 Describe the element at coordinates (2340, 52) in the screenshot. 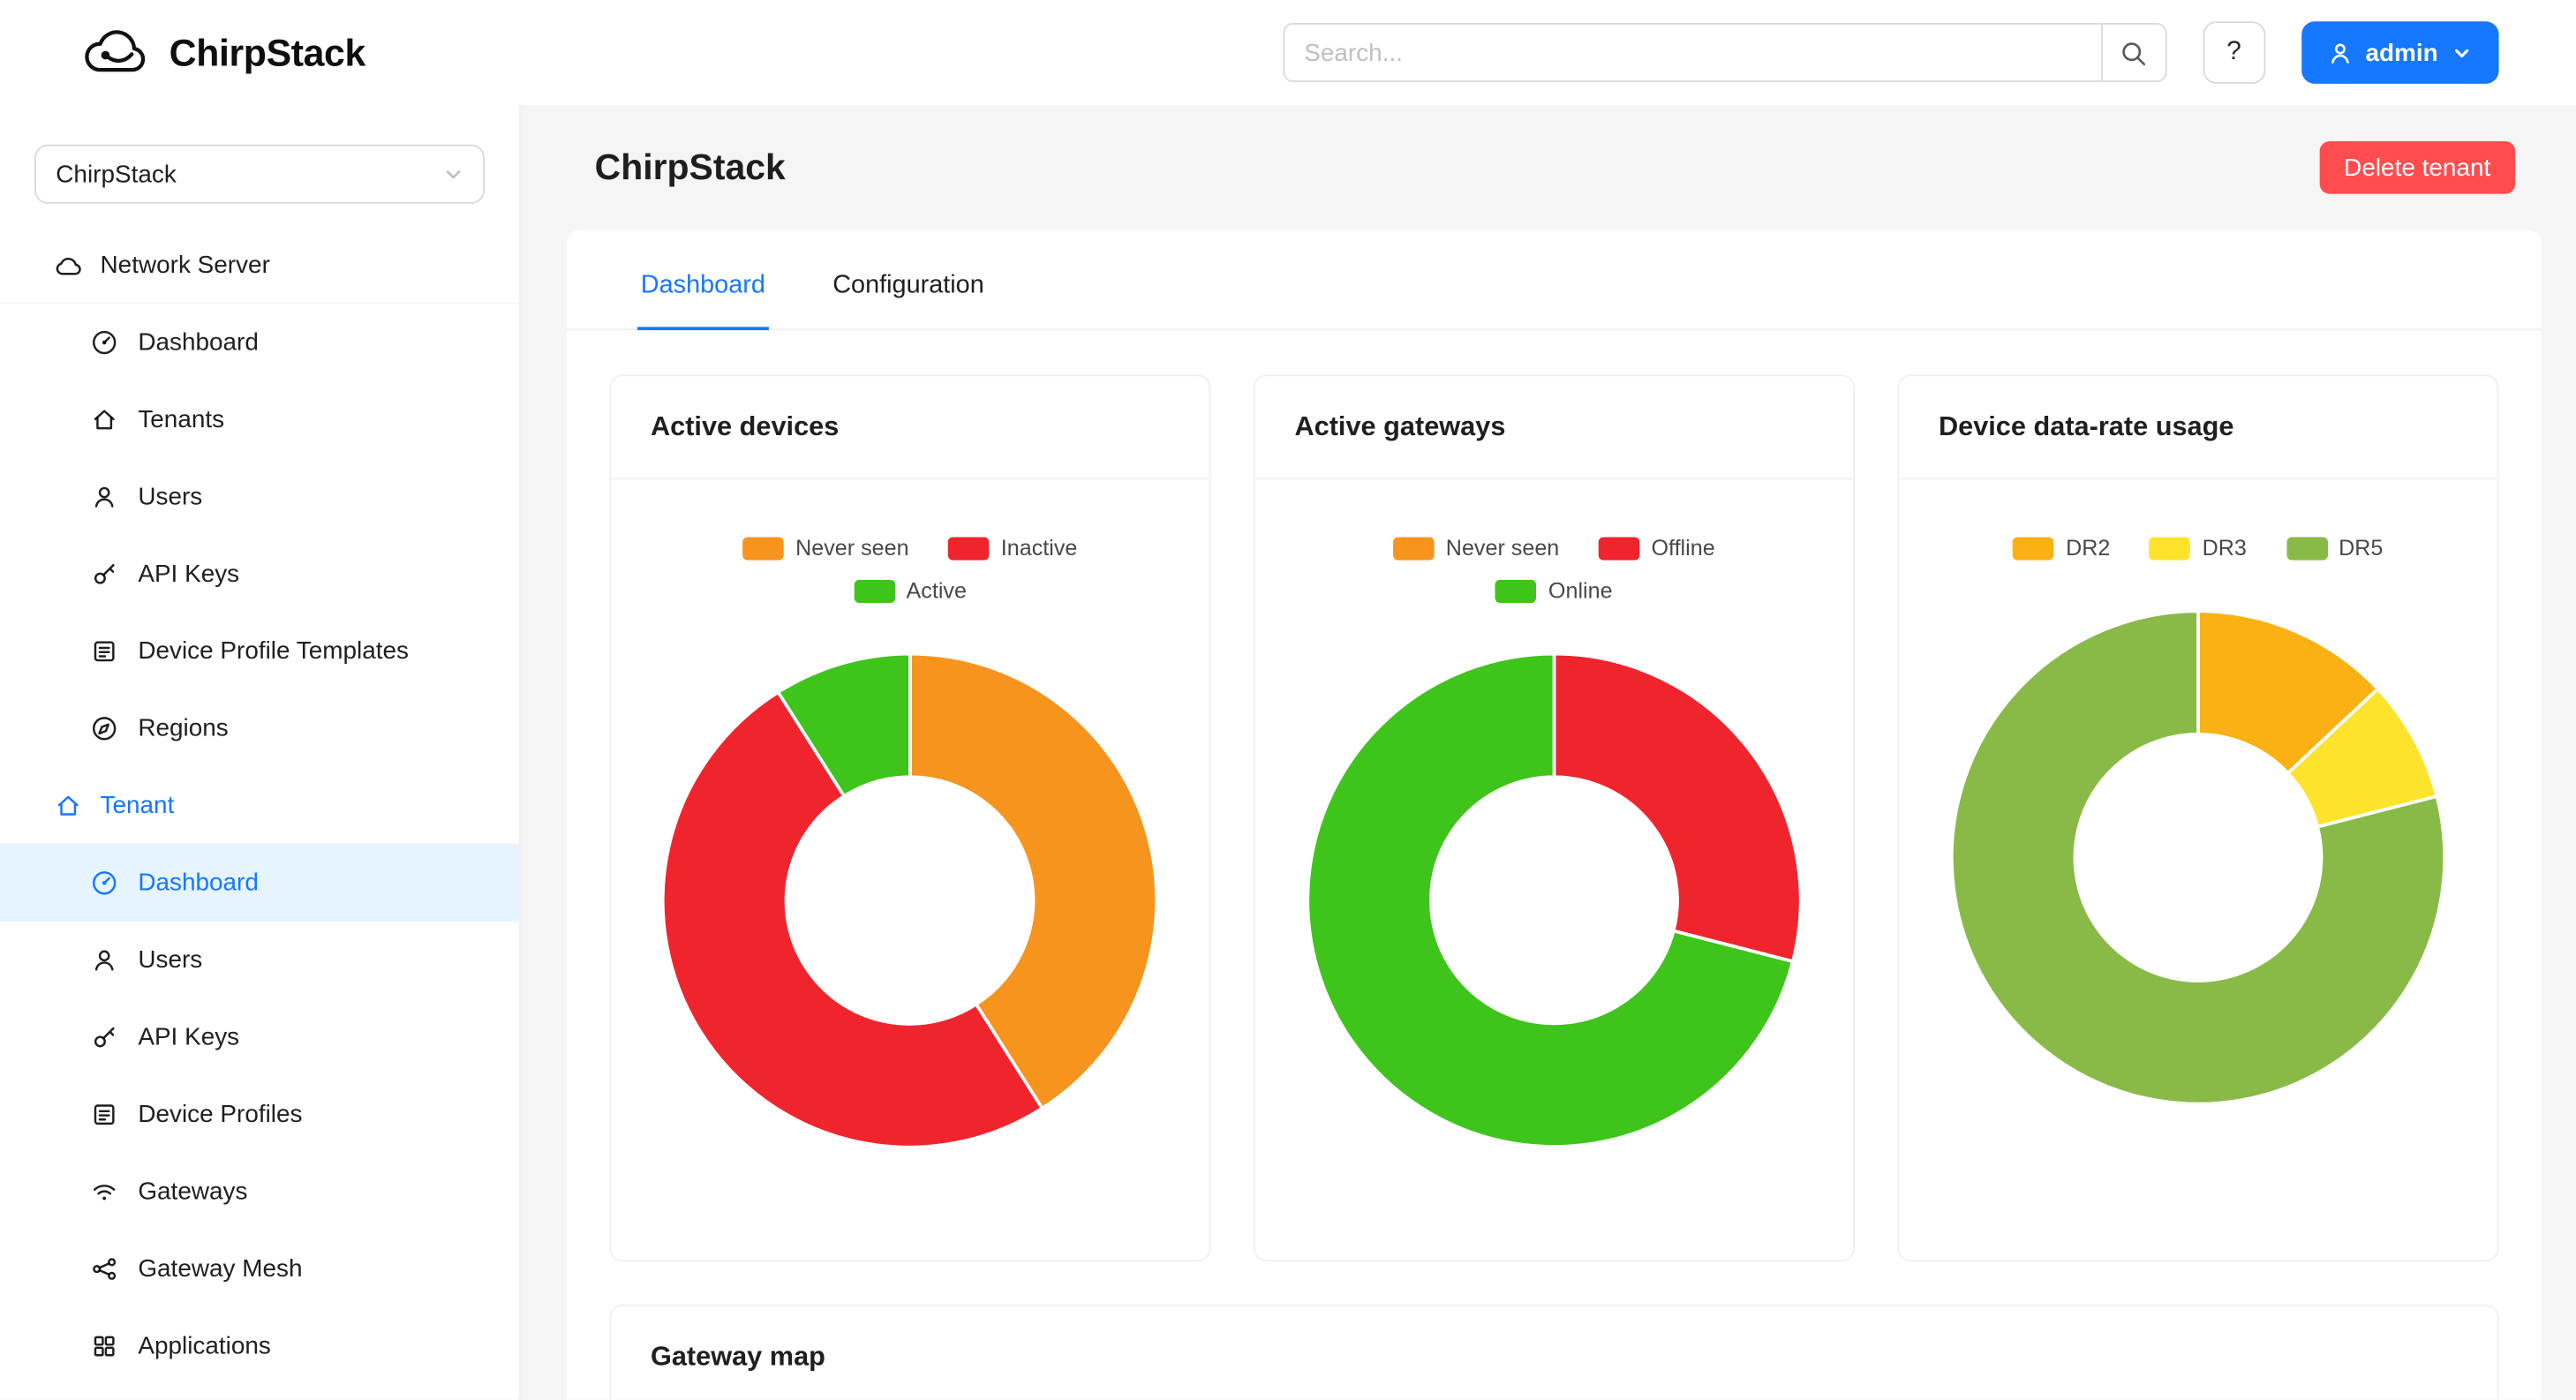

I see `user-icon` at that location.